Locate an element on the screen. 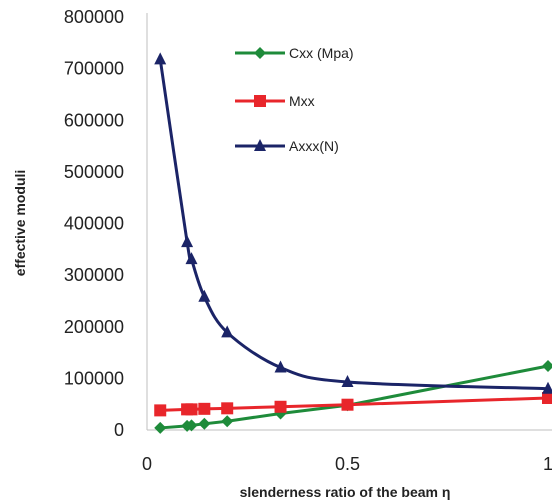 This screenshot has height=502, width=552. series-diamond is located at coordinates (353, 396).